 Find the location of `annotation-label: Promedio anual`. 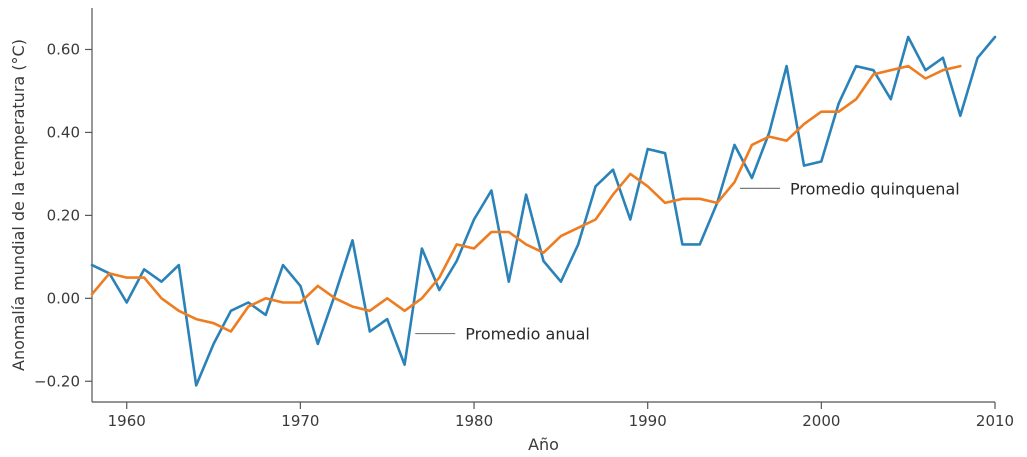

annotation-label: Promedio anual is located at coordinates (527, 334).